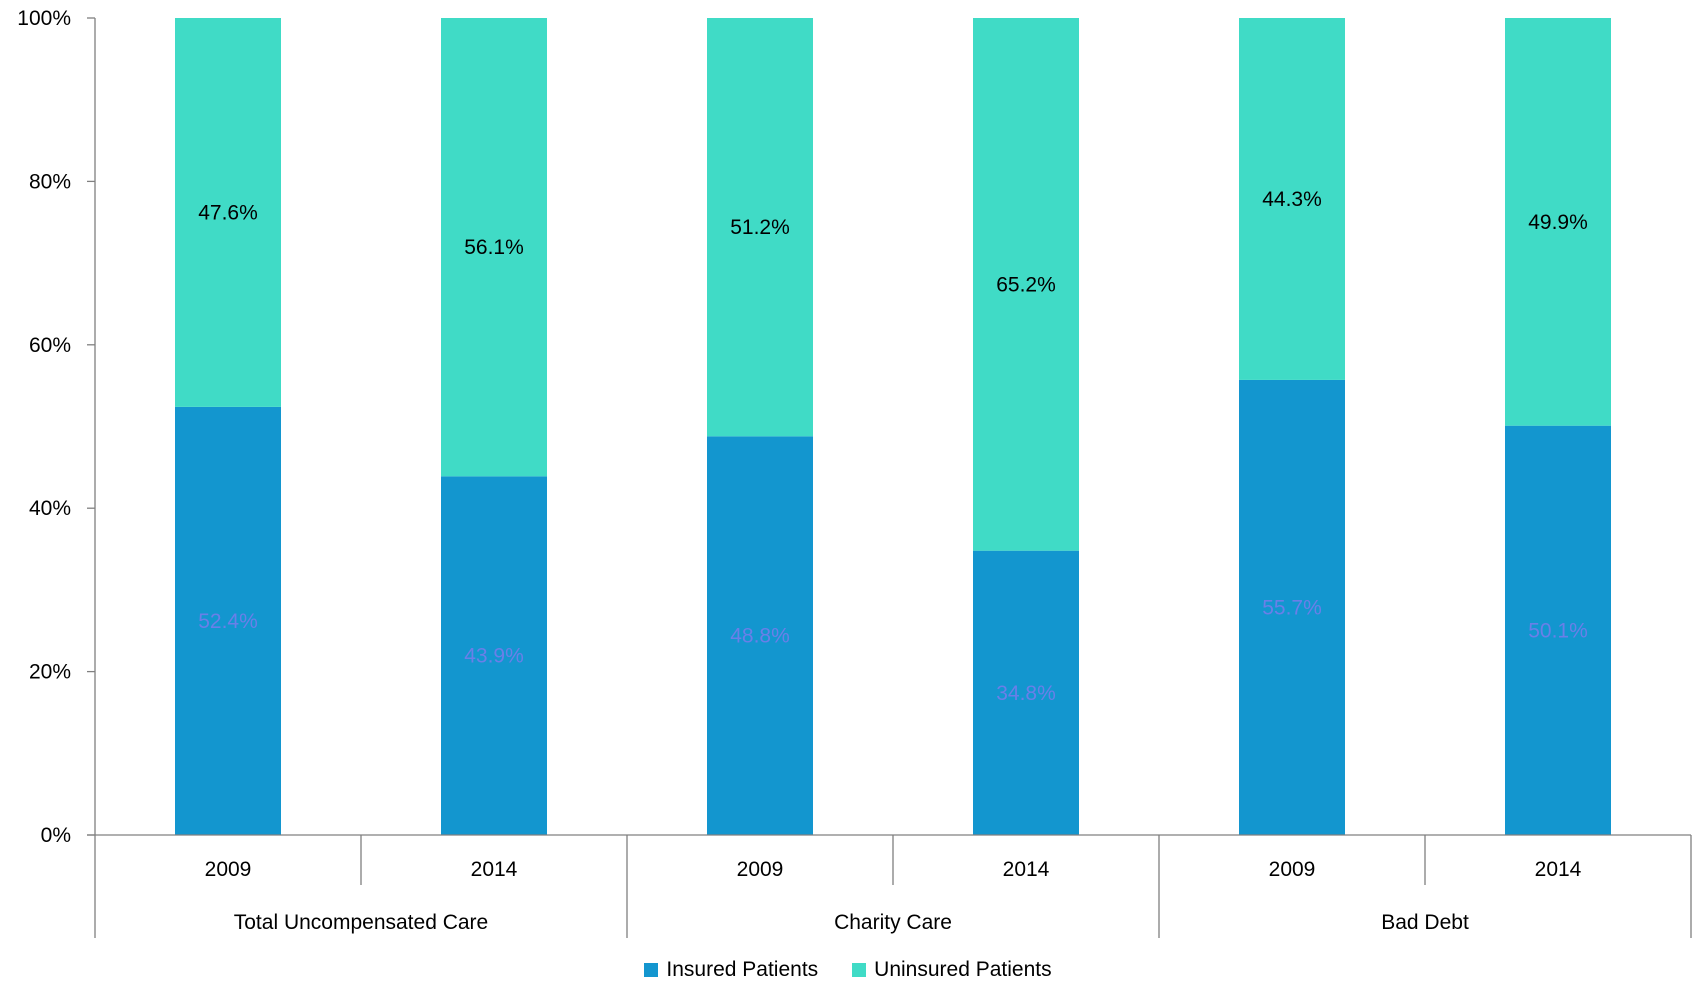  What do you see at coordinates (1292, 869) in the screenshot?
I see `x-year-label-4: 2009` at bounding box center [1292, 869].